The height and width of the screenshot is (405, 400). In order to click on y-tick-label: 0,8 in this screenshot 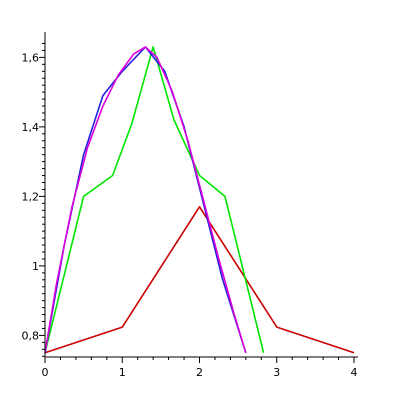, I will do `click(31, 335)`.